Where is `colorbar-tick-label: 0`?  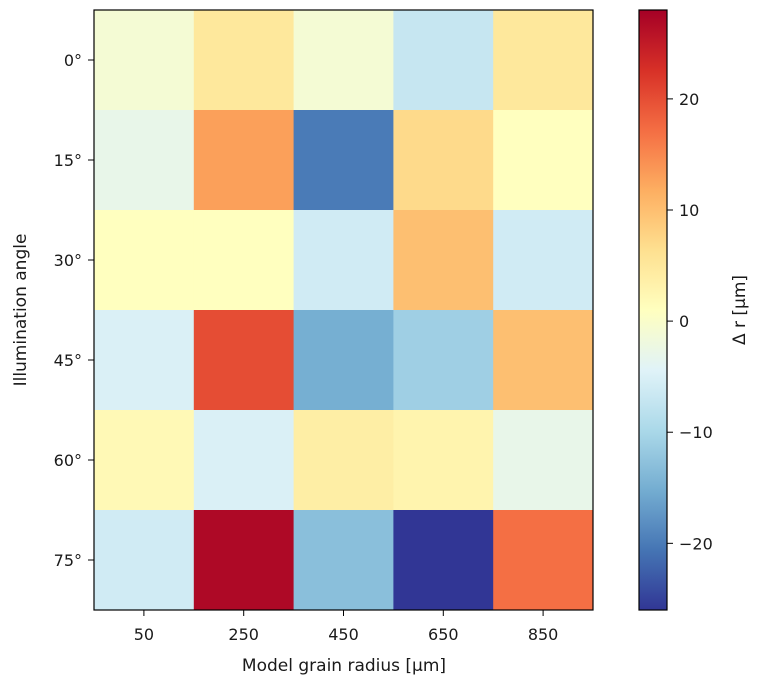 colorbar-tick-label: 0 is located at coordinates (684, 321).